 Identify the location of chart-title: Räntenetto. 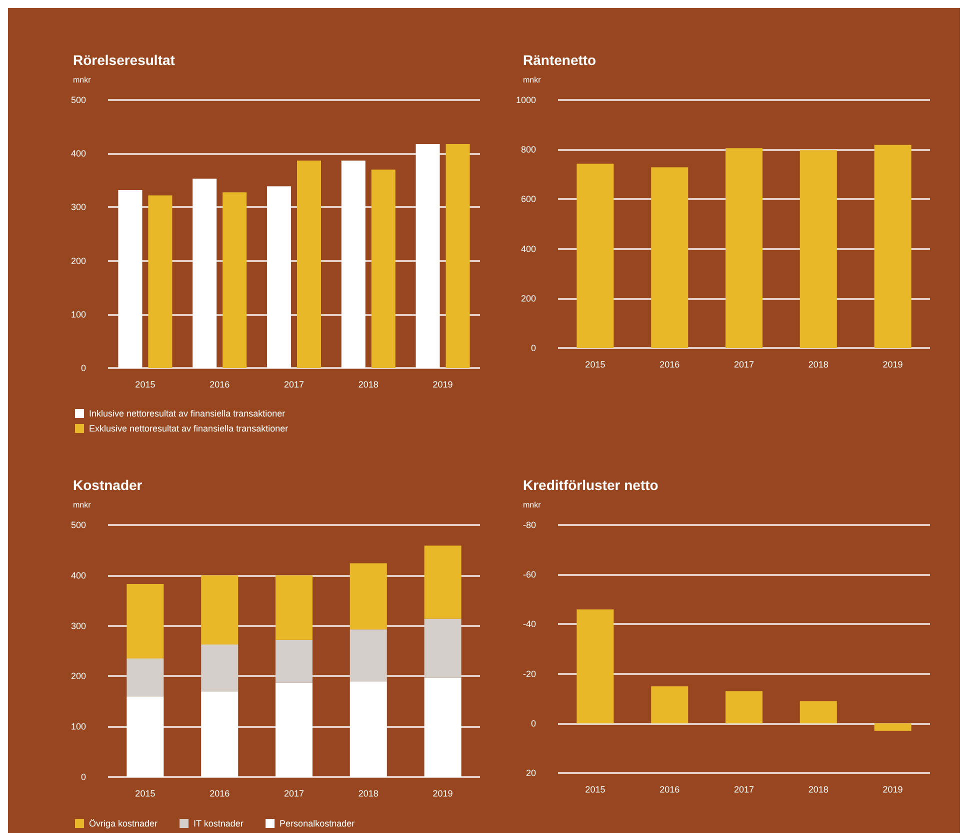
(559, 60).